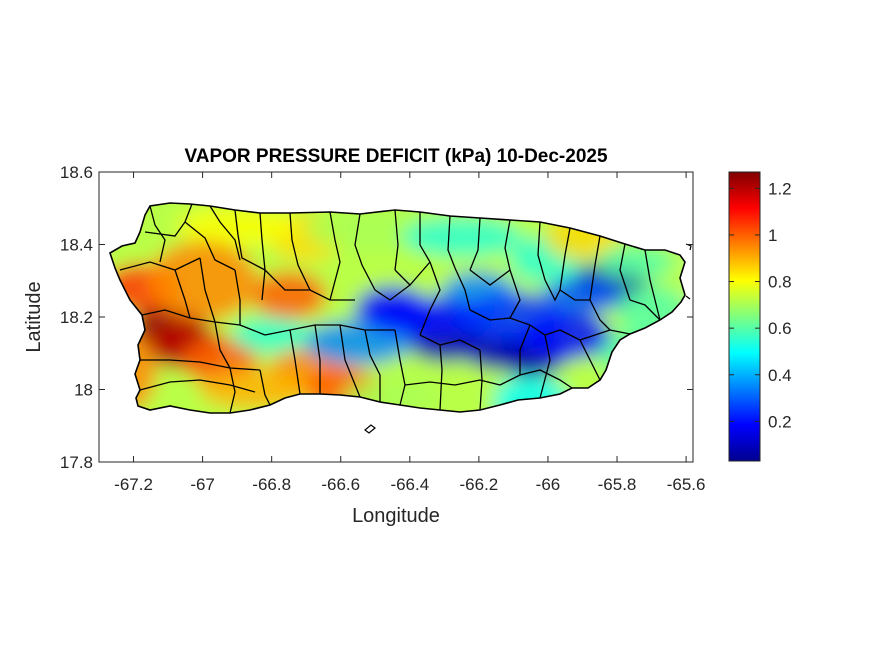 Image resolution: width=875 pixels, height=656 pixels. I want to click on colorbar-tick-label: 1.2, so click(780, 188).